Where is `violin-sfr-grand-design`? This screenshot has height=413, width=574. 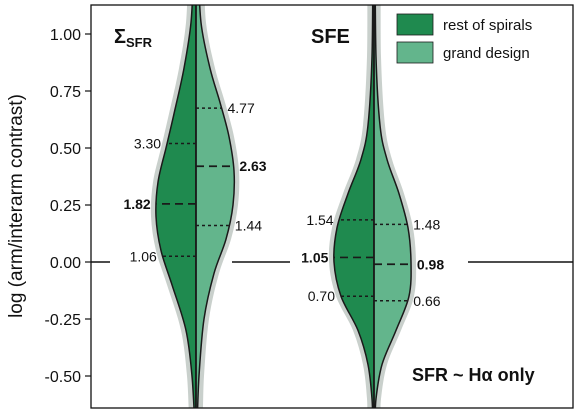 violin-sfr-grand-design is located at coordinates (215, 206).